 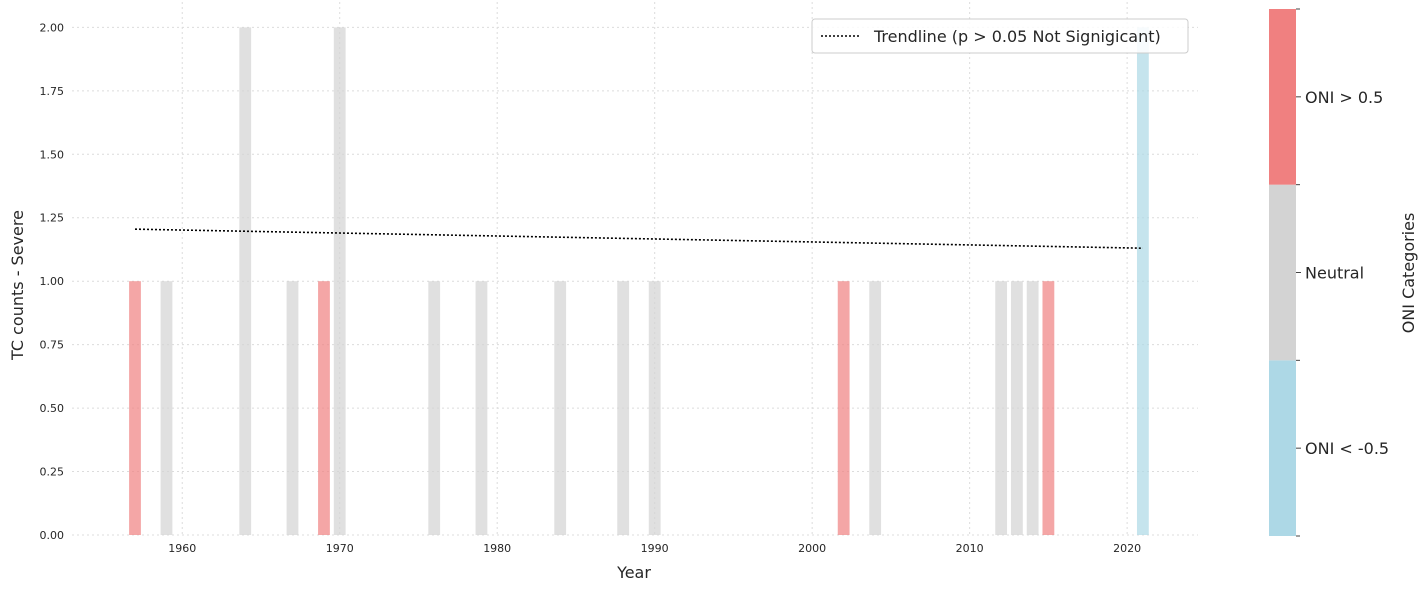 I want to click on x-tick-label: 1990, so click(x=655, y=548).